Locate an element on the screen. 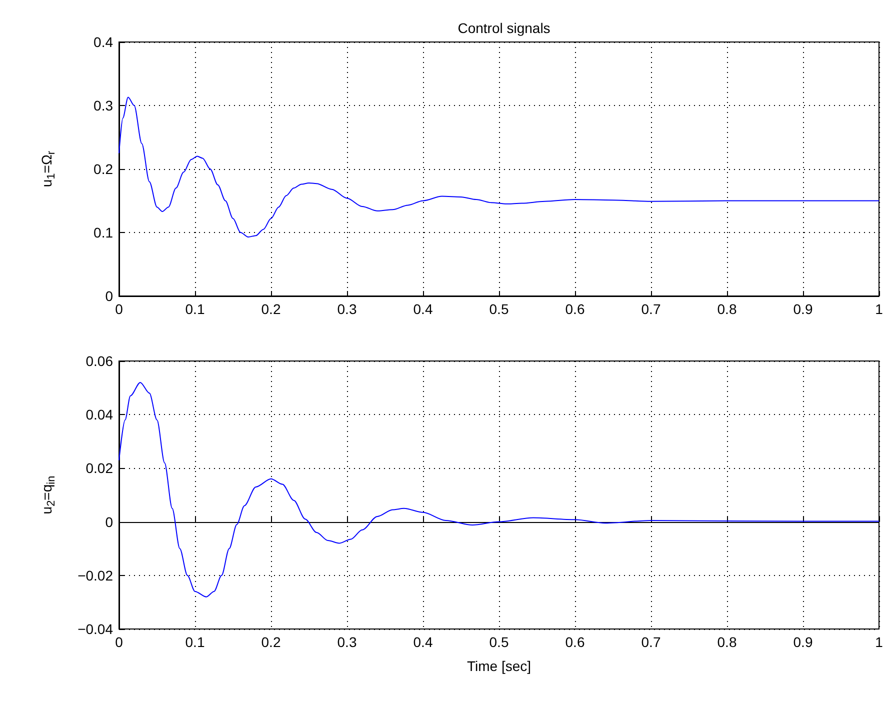 The height and width of the screenshot is (708, 892). y-tick-label: 0.04 is located at coordinates (100, 414).